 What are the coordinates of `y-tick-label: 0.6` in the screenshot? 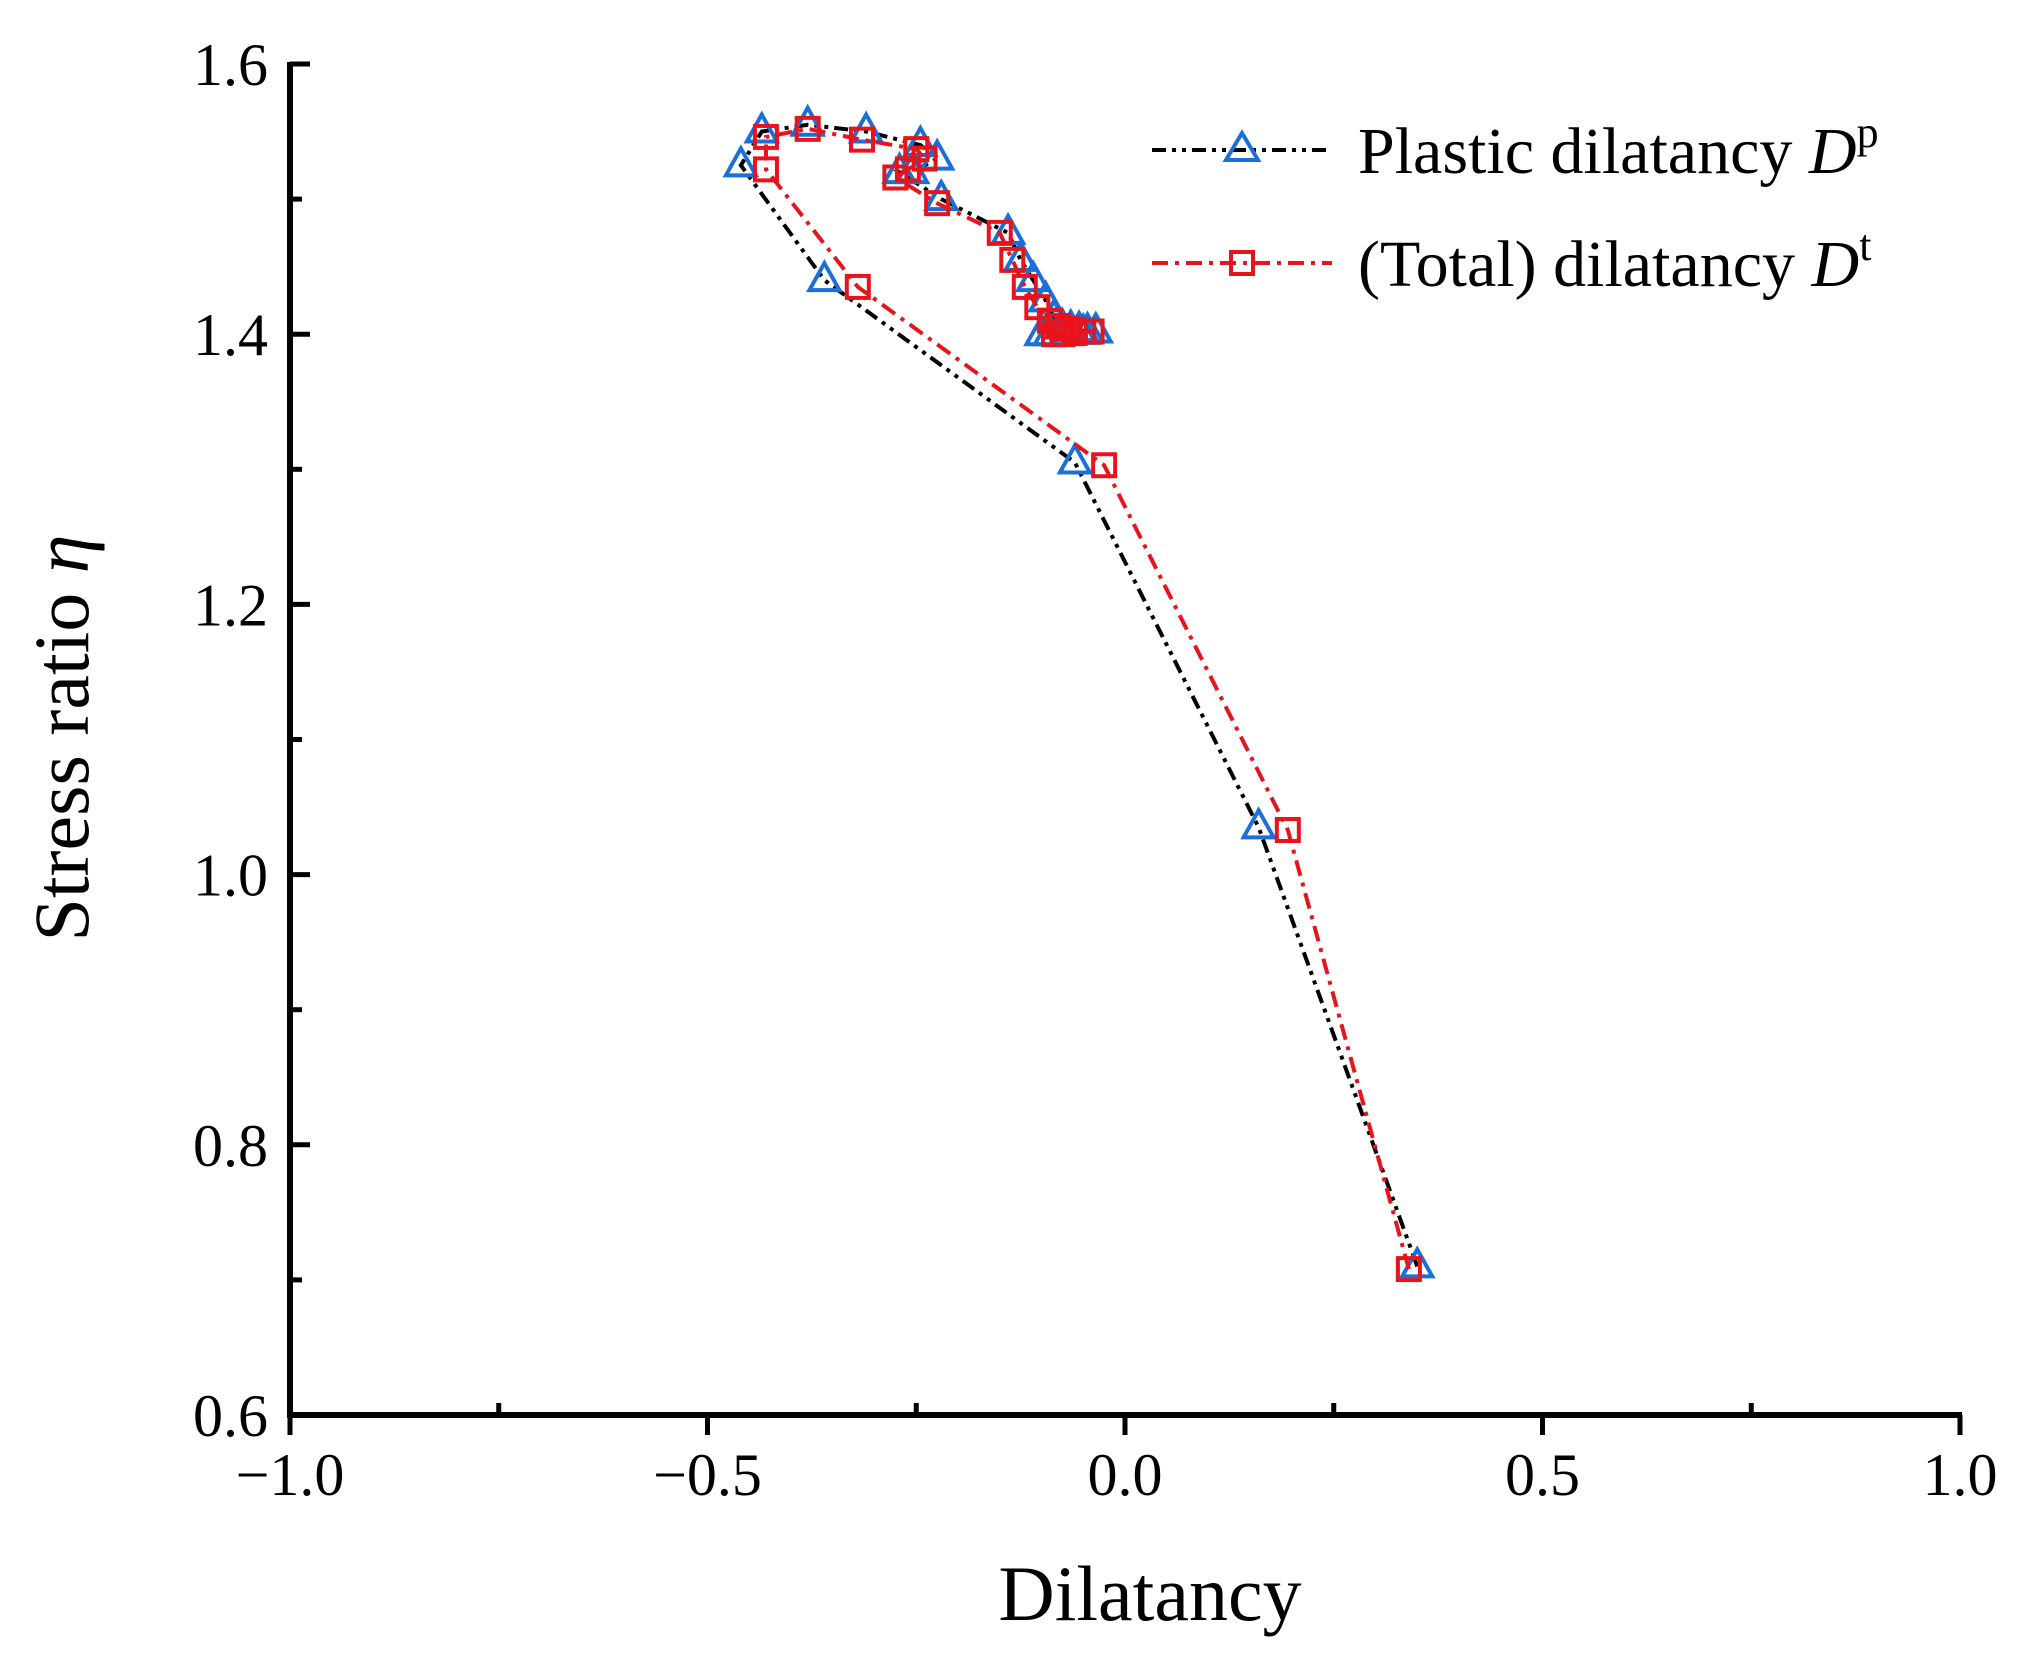 It's located at (230, 1416).